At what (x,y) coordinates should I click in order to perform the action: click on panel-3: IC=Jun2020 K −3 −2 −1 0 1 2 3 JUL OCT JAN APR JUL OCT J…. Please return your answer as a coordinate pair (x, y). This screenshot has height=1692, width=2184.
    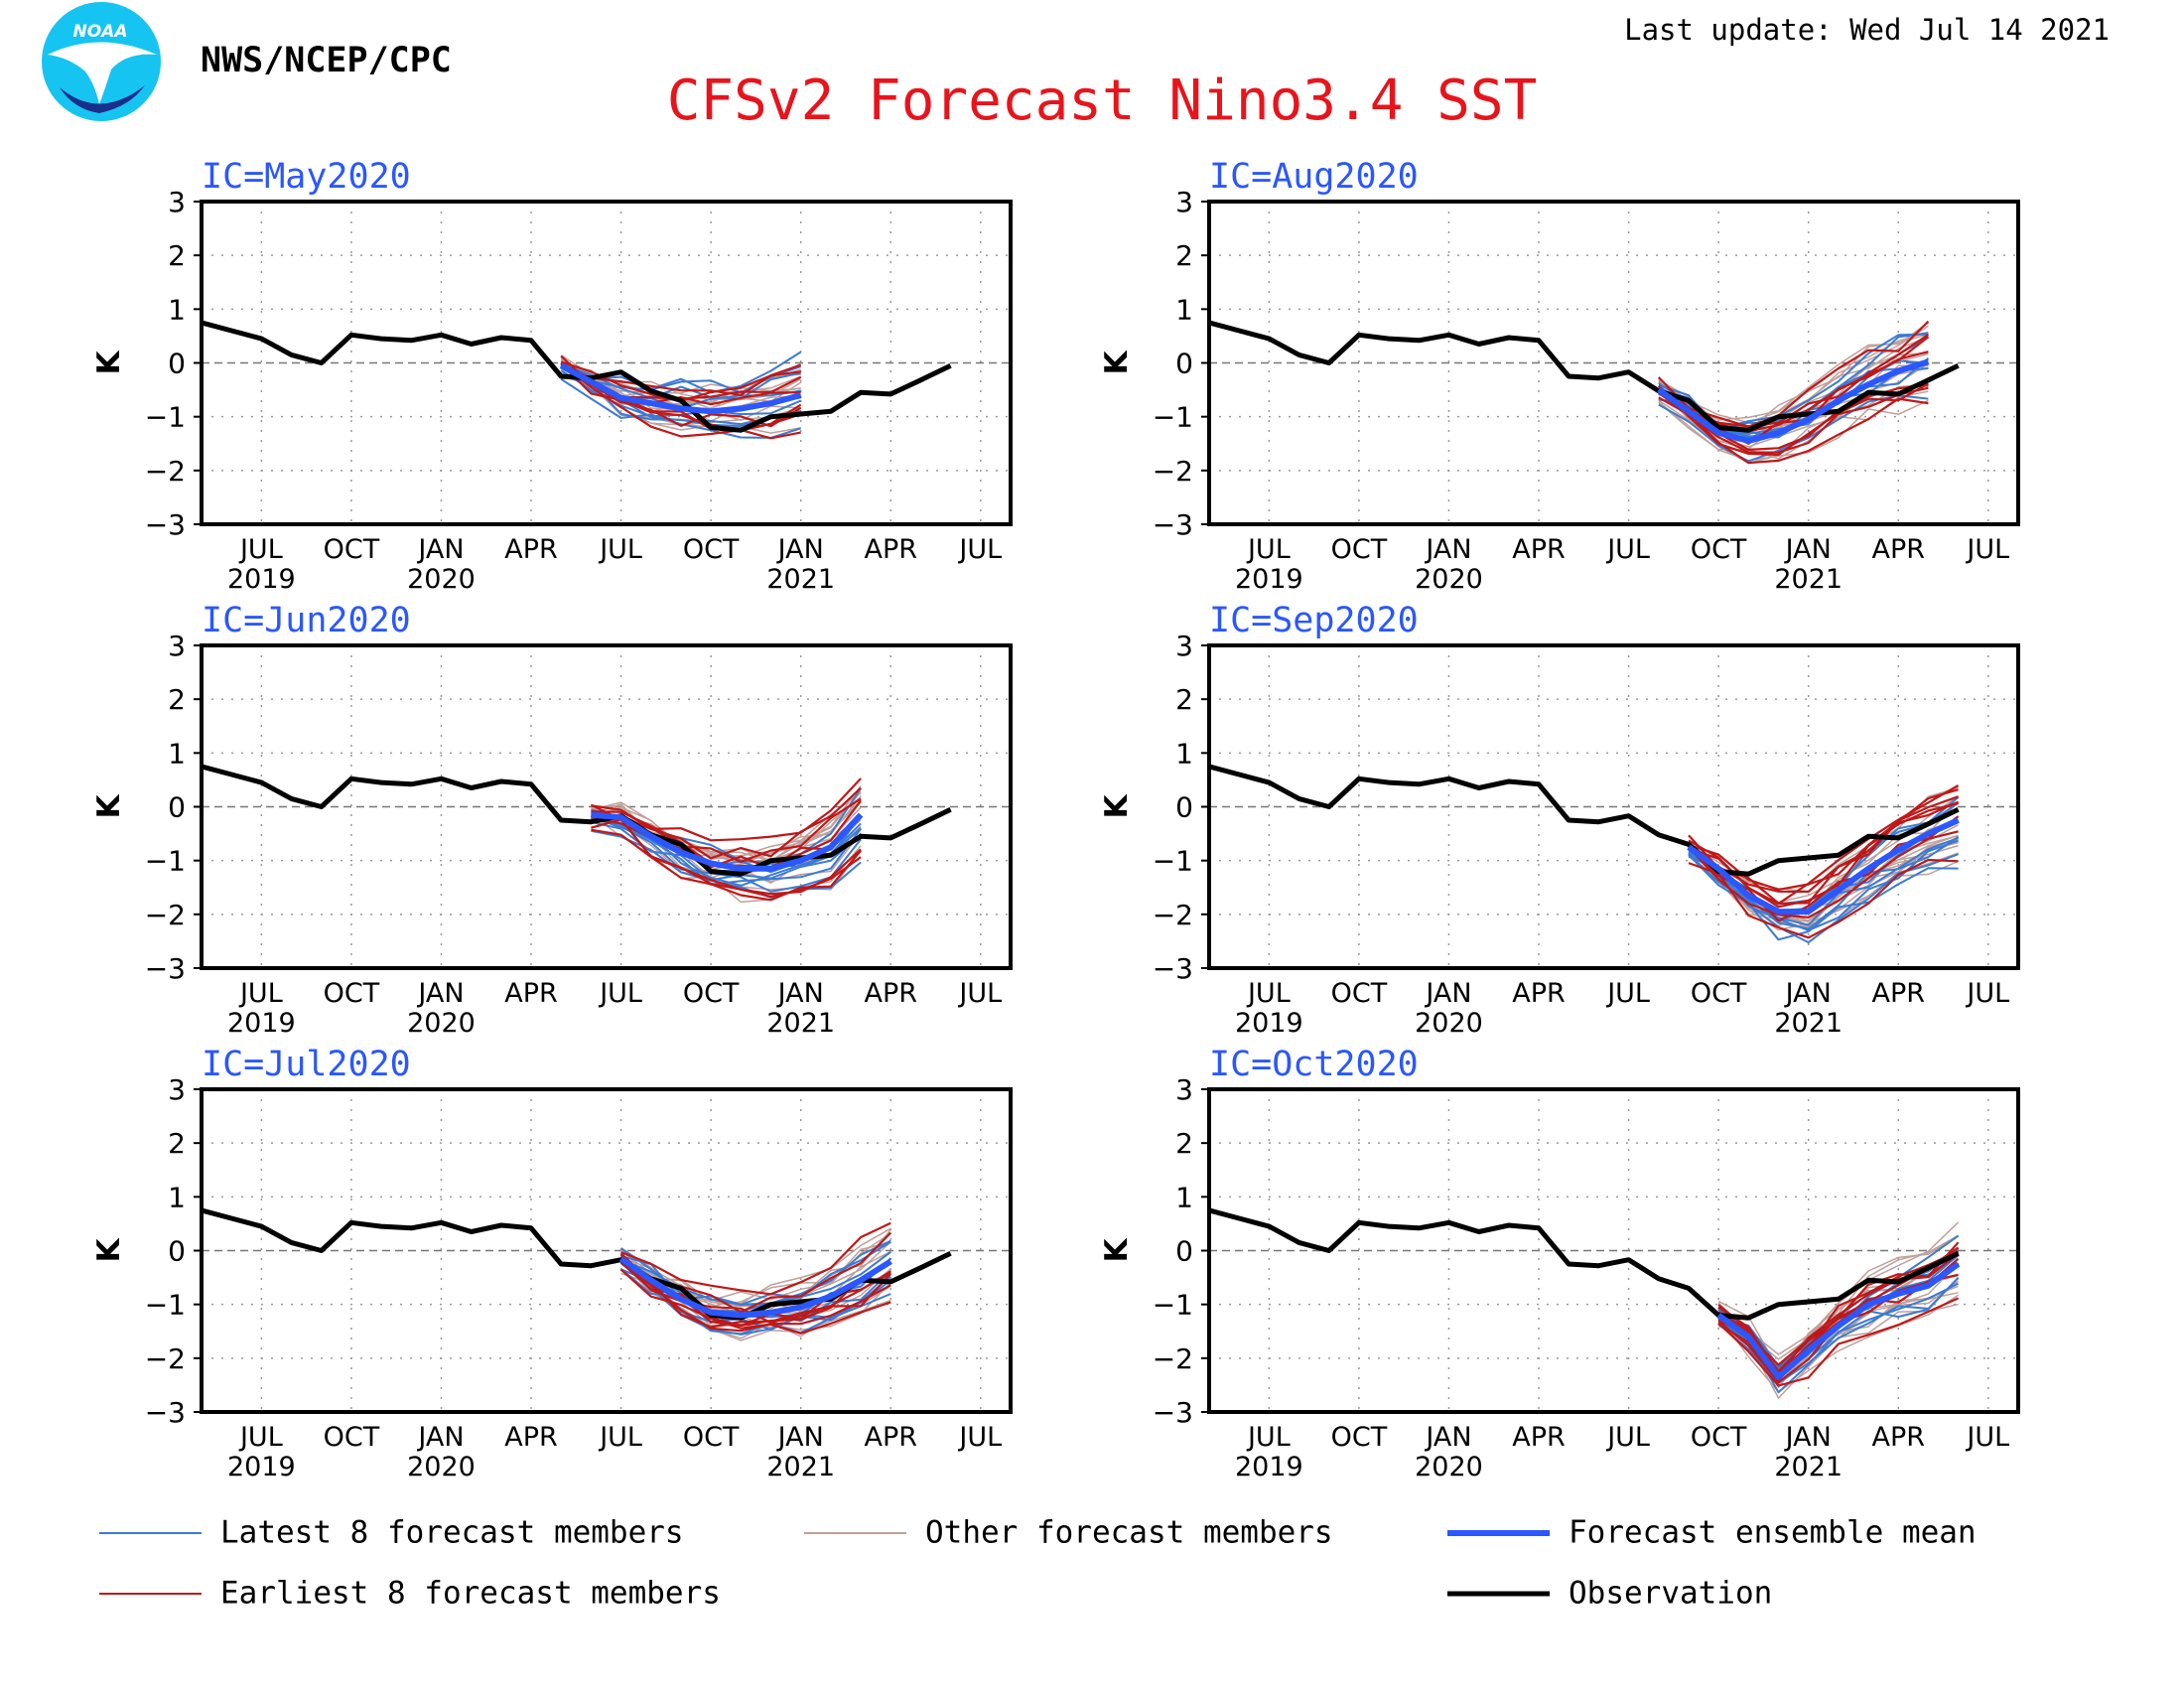
    Looking at the image, I should click on (552, 820).